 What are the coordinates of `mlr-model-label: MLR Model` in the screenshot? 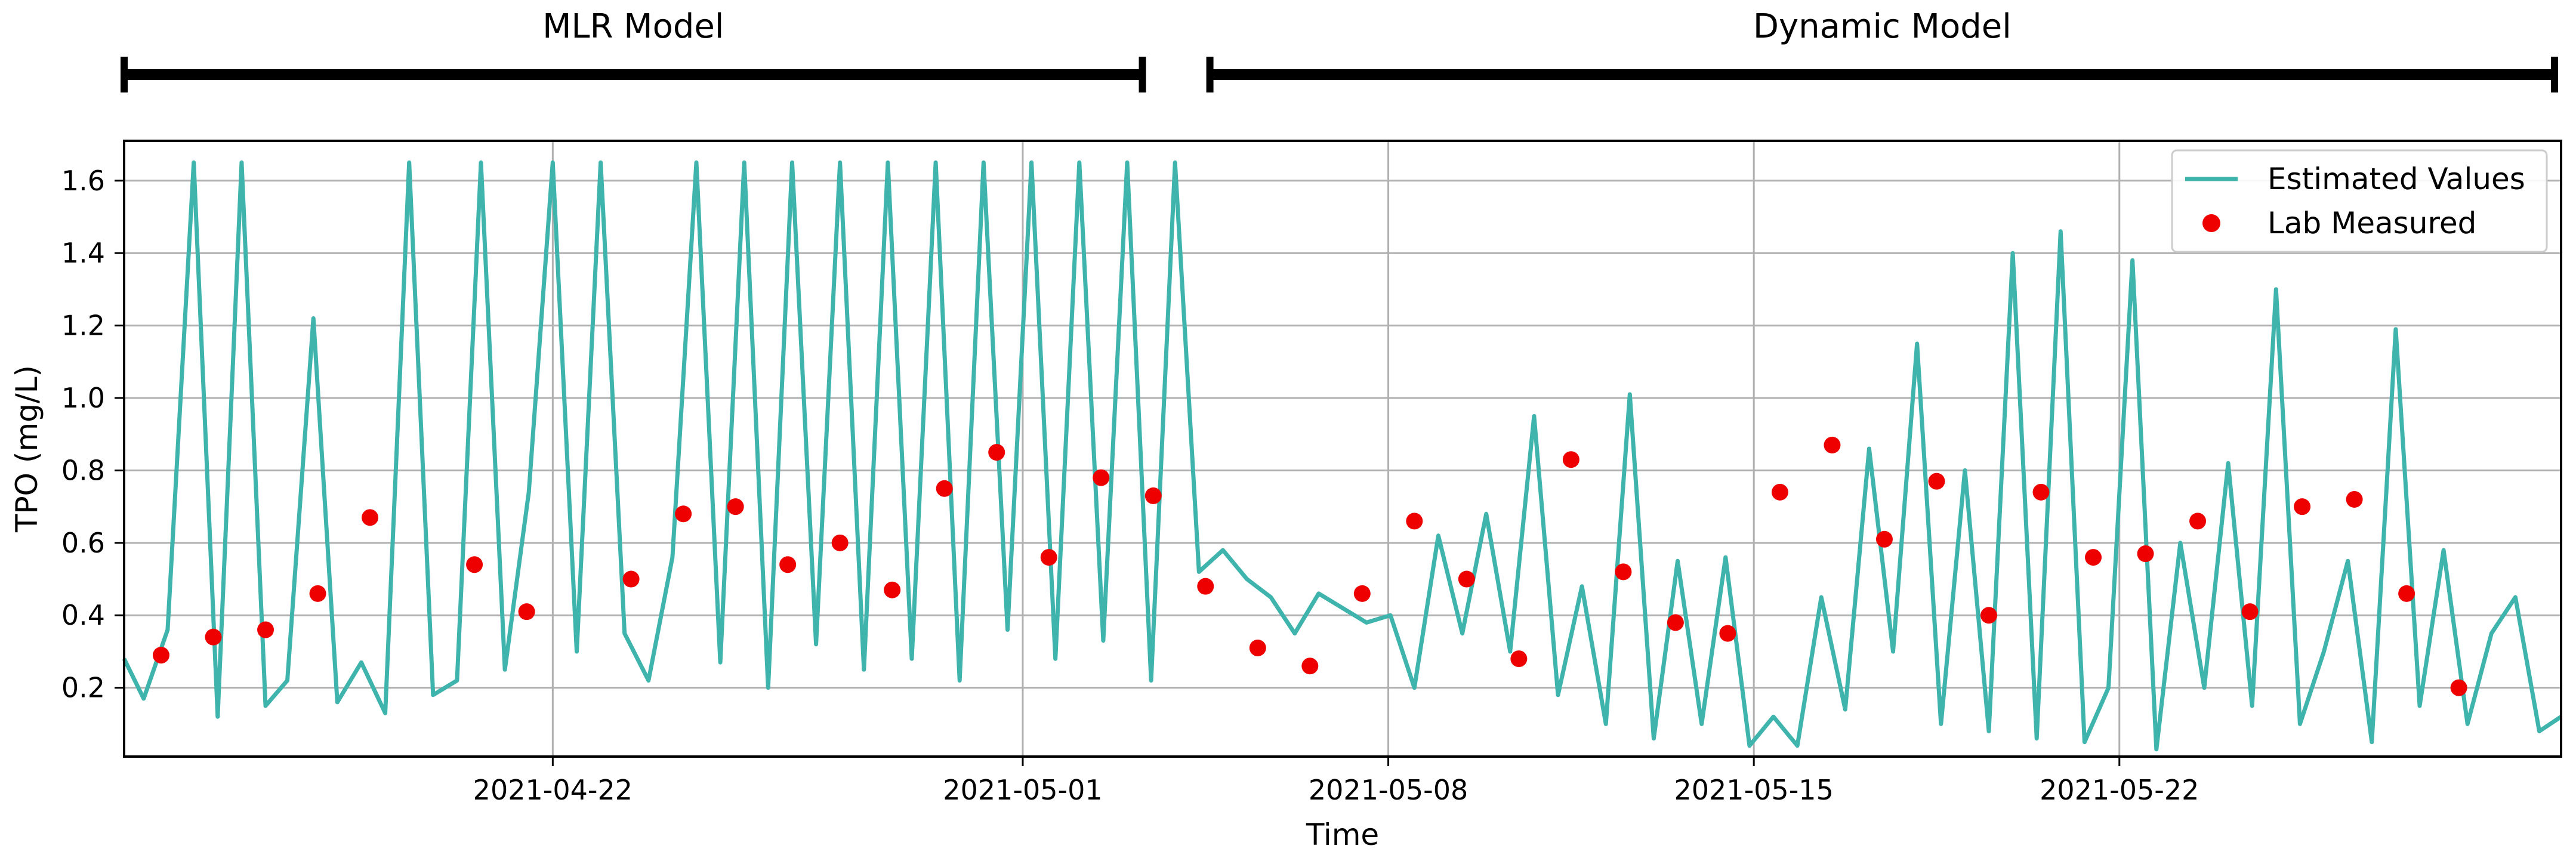 It's located at (633, 27).